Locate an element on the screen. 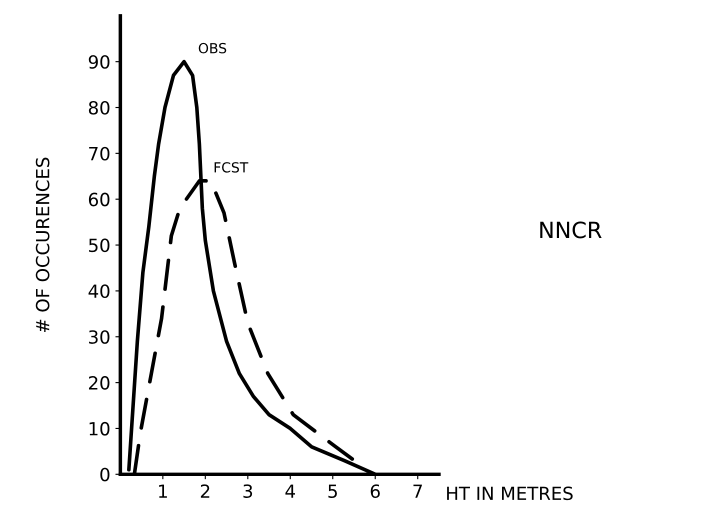  x-tick-label: 3 is located at coordinates (247, 491).